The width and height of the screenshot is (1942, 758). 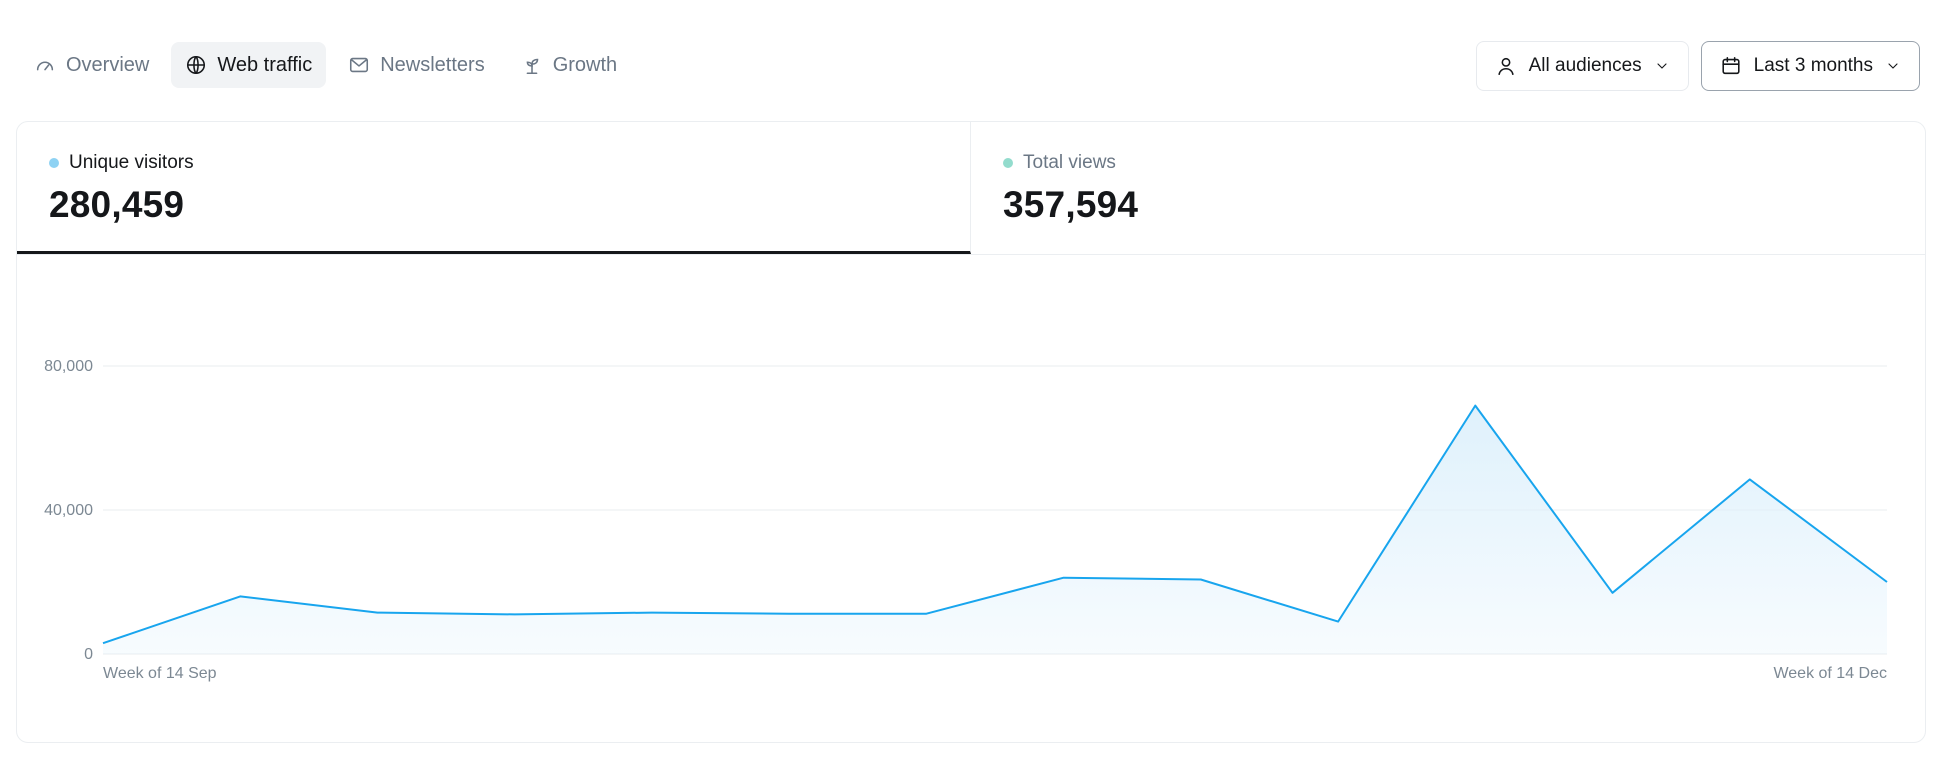 I want to click on gauge-icon, so click(x=45, y=66).